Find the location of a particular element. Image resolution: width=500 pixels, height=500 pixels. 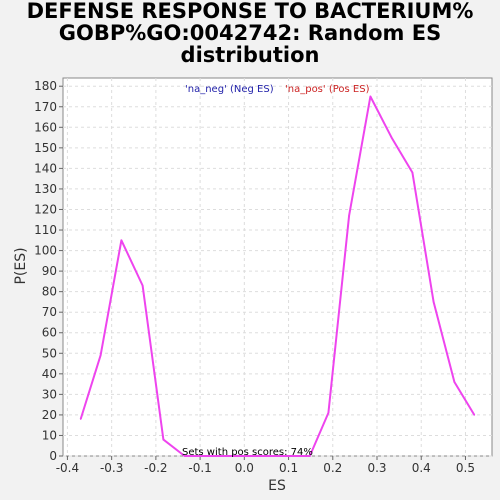

x-axis-label: ES is located at coordinates (277, 486).